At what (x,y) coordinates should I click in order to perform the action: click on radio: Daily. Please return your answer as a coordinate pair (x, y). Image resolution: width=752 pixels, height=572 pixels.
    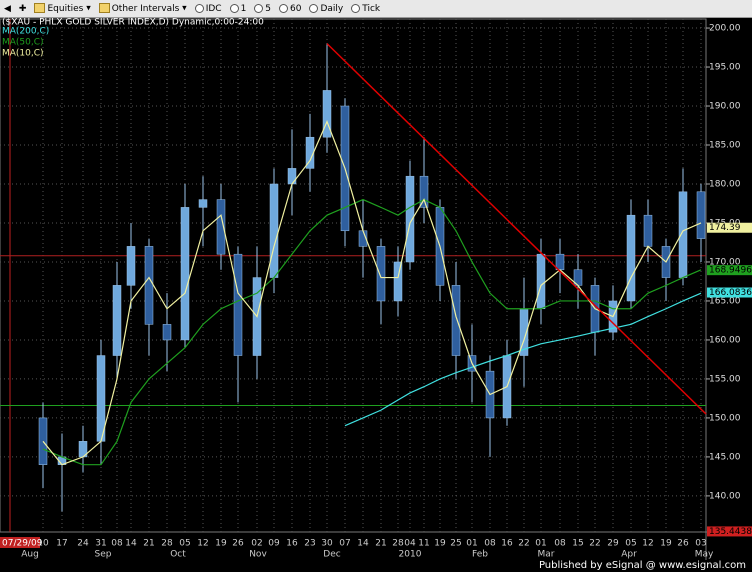
    Looking at the image, I should click on (326, 8).